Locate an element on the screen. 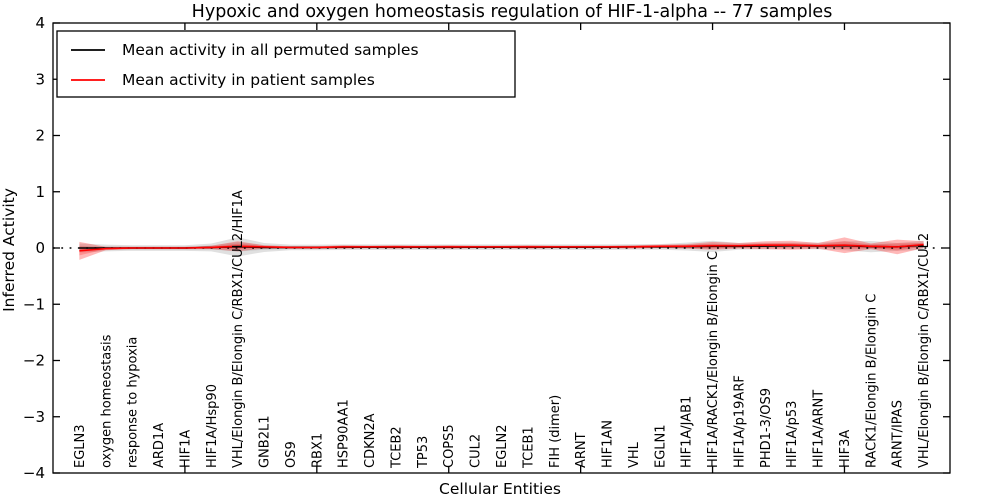 The width and height of the screenshot is (1000, 500). x-axis-label: Cellular Entities is located at coordinates (500, 489).